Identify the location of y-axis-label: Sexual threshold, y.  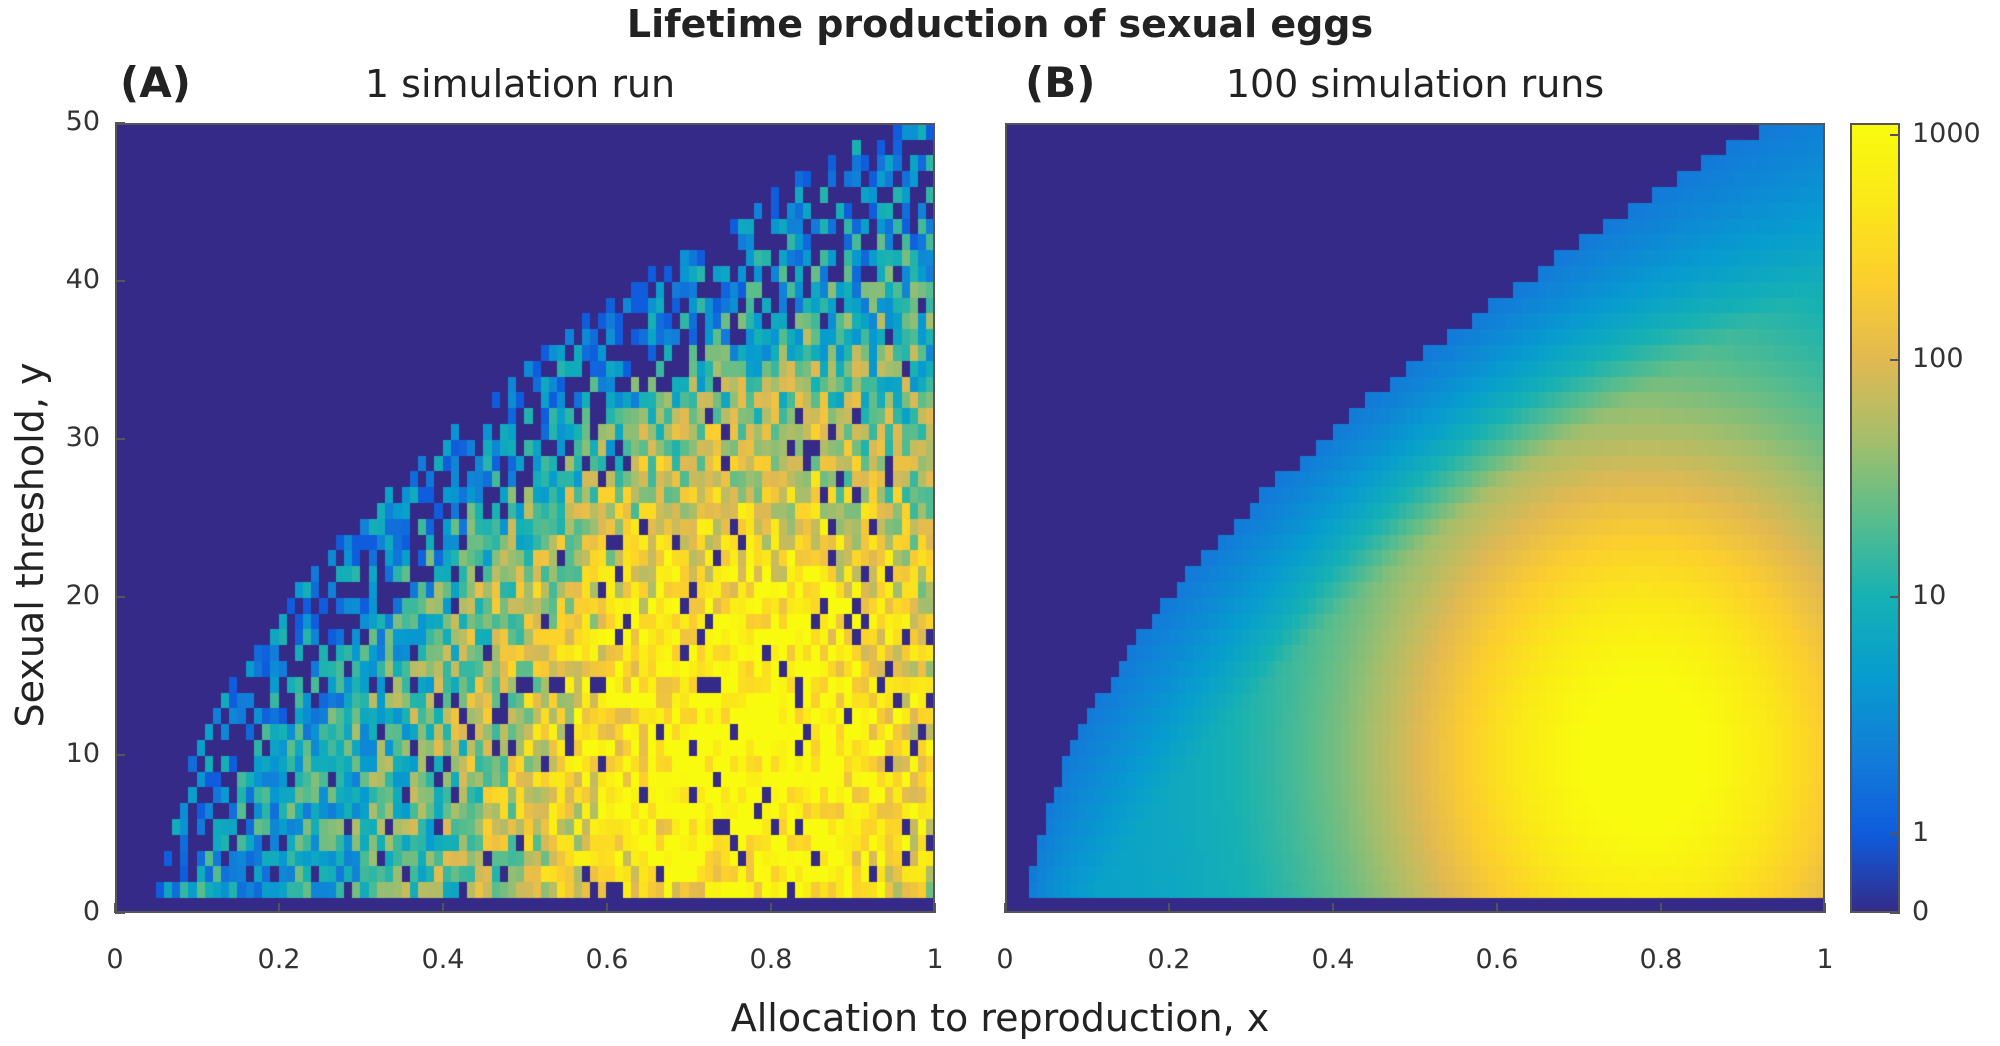
(30, 545).